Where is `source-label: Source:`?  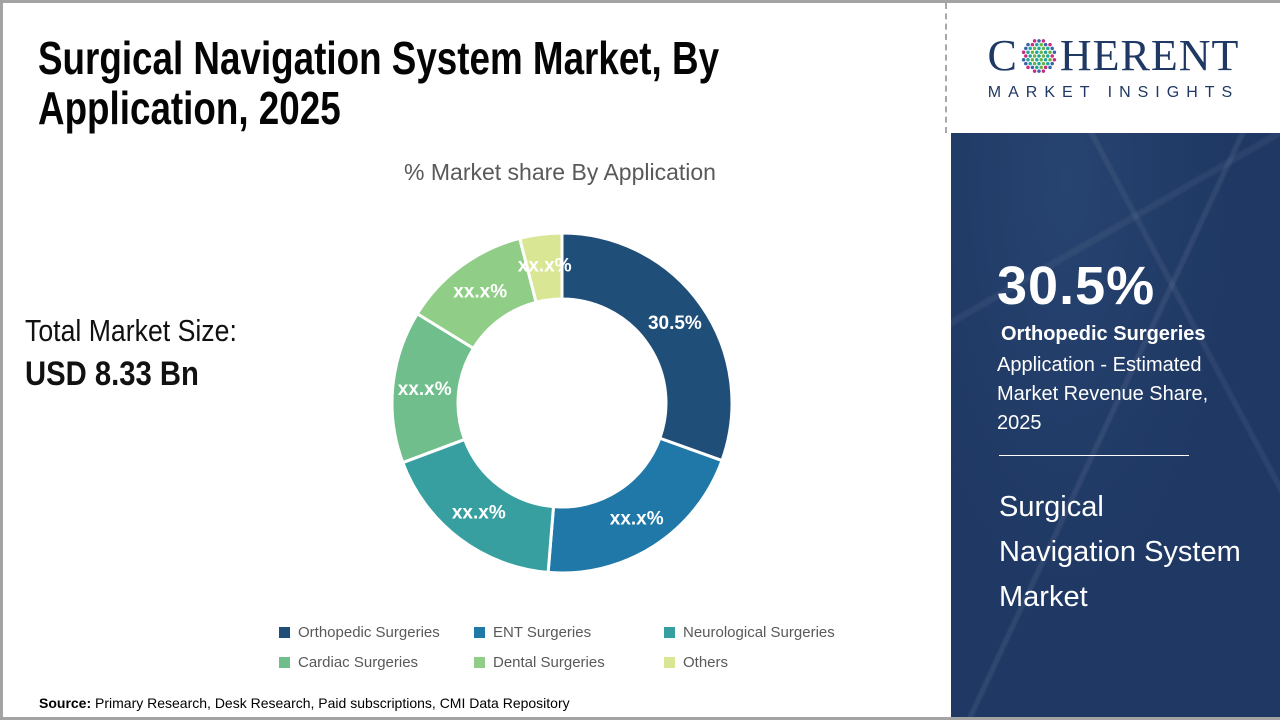
source-label: Source: is located at coordinates (65, 703).